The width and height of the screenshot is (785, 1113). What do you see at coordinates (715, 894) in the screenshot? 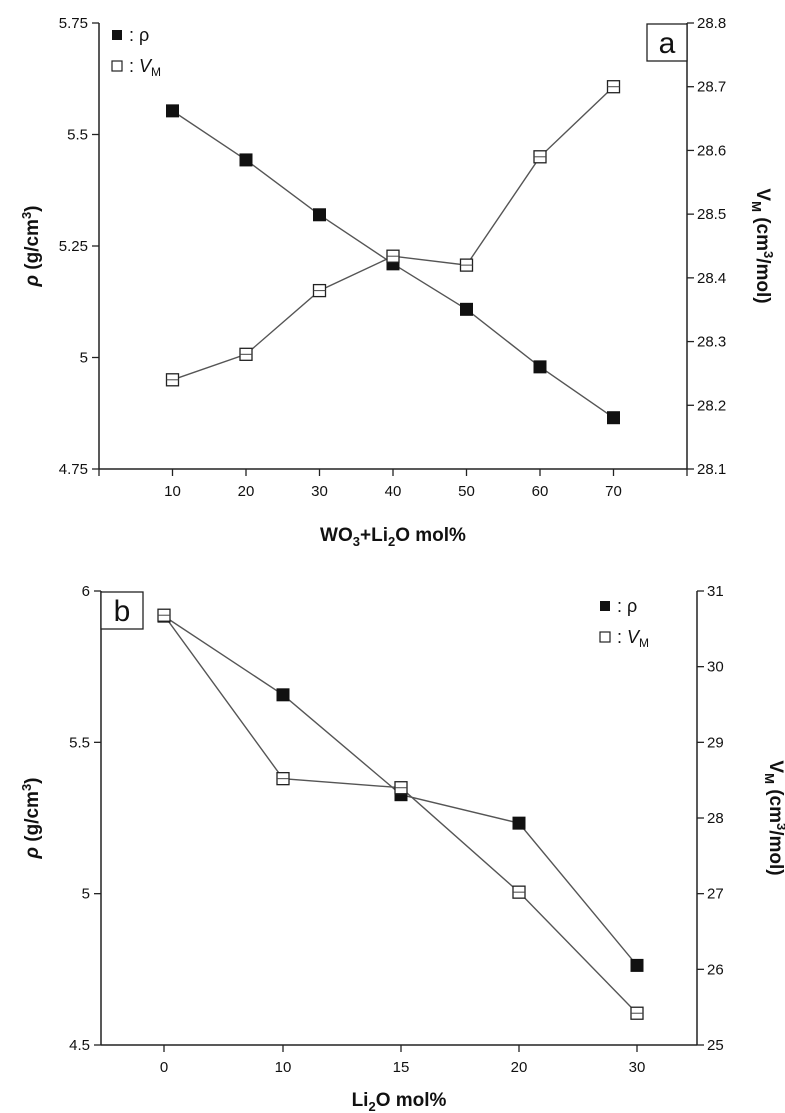
I see `right-tick-label: 27` at bounding box center [715, 894].